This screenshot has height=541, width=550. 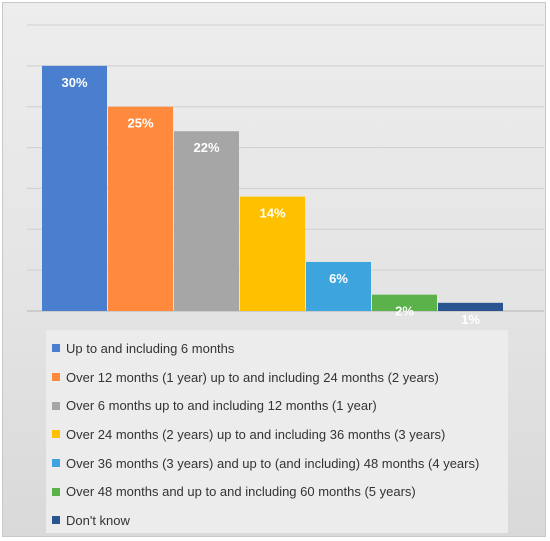 I want to click on legend-label: Up to and including 6 months, so click(x=150, y=348).